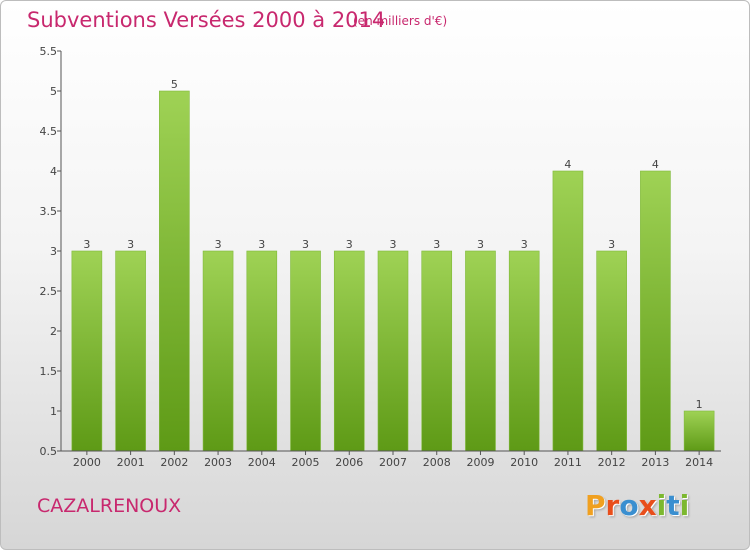 This screenshot has height=550, width=750. What do you see at coordinates (612, 505) in the screenshot?
I see `logo-letter: r` at bounding box center [612, 505].